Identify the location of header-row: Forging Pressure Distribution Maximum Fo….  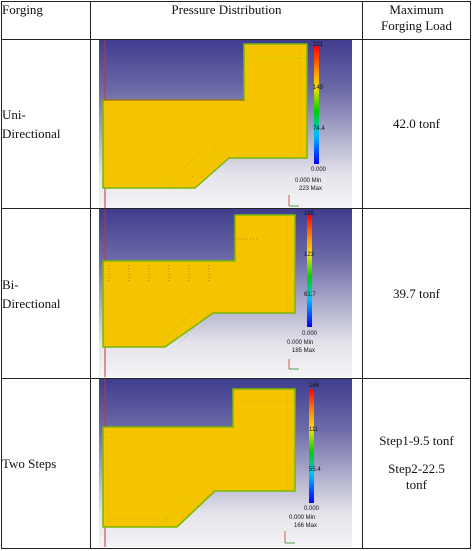
(236, 20).